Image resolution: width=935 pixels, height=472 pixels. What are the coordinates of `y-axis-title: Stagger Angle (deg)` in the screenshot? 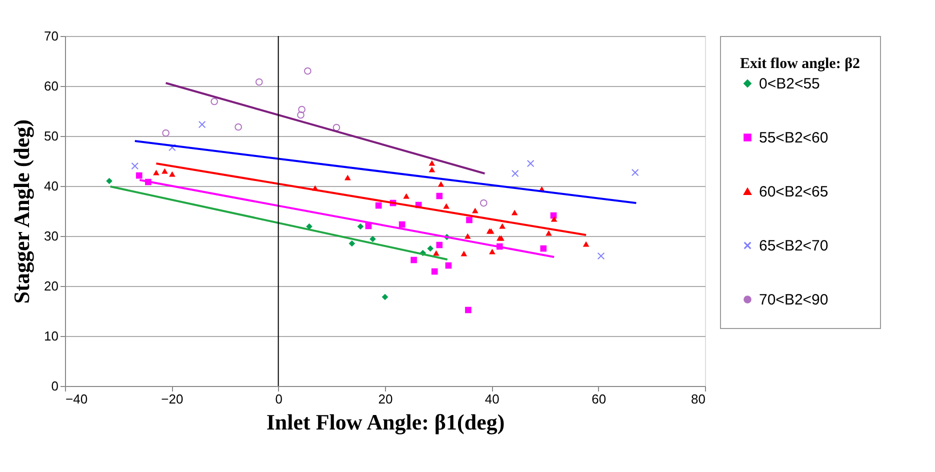 It's located at (21, 211).